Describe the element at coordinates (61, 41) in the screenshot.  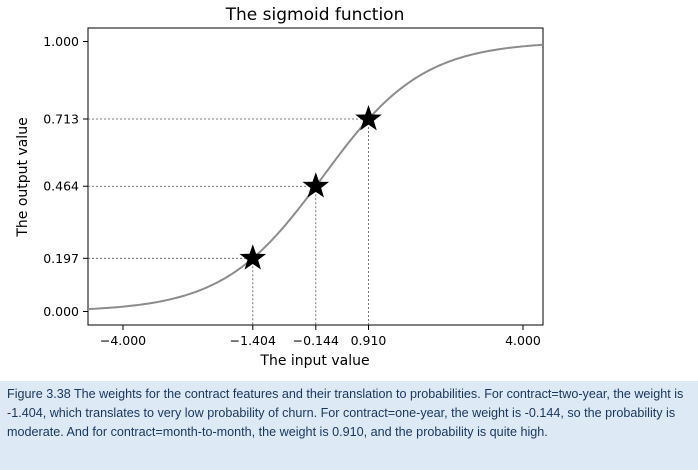
I see `y-tick-label: 1.000` at that location.